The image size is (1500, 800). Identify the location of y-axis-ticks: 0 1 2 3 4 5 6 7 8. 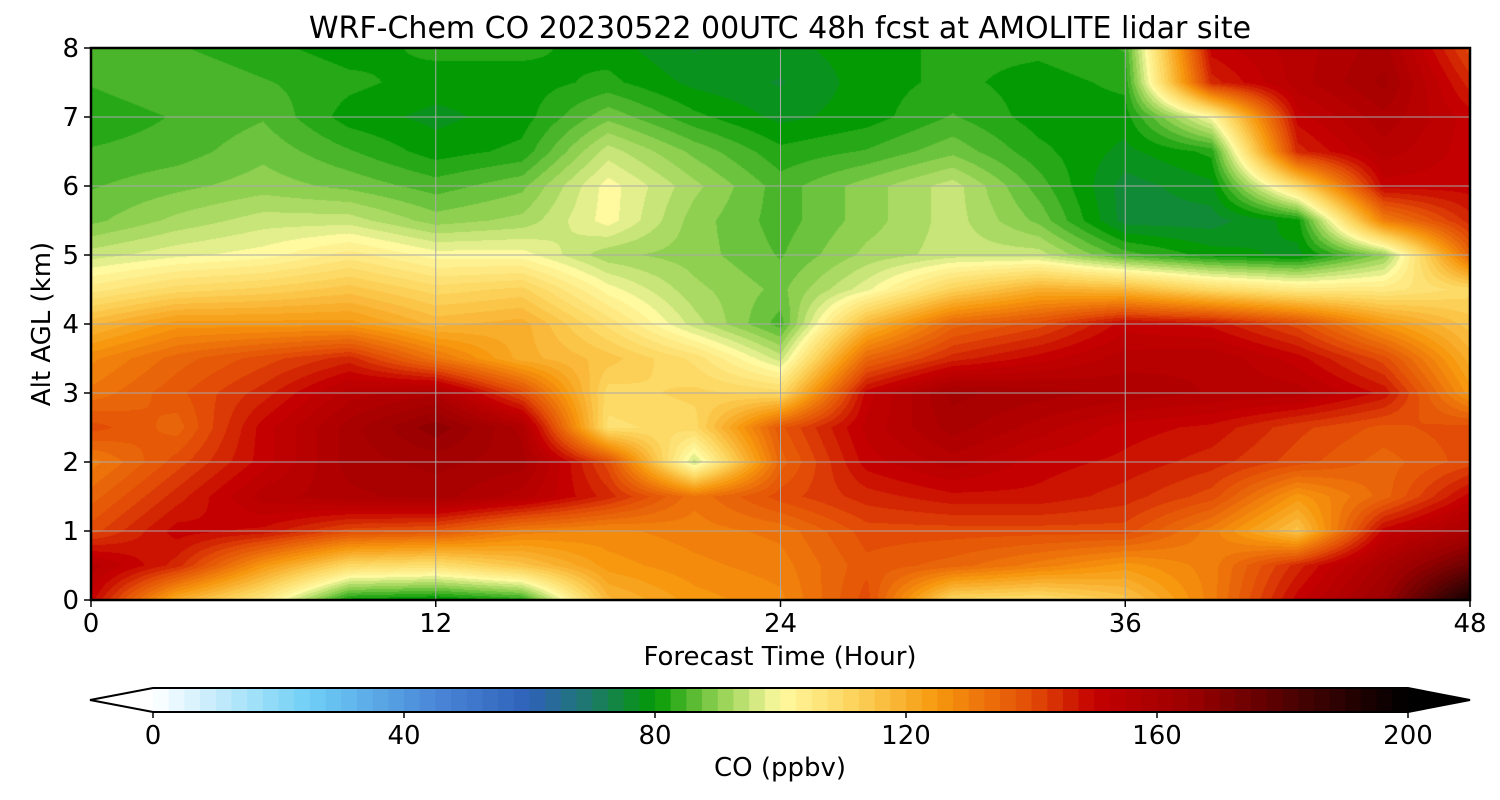
(76, 325).